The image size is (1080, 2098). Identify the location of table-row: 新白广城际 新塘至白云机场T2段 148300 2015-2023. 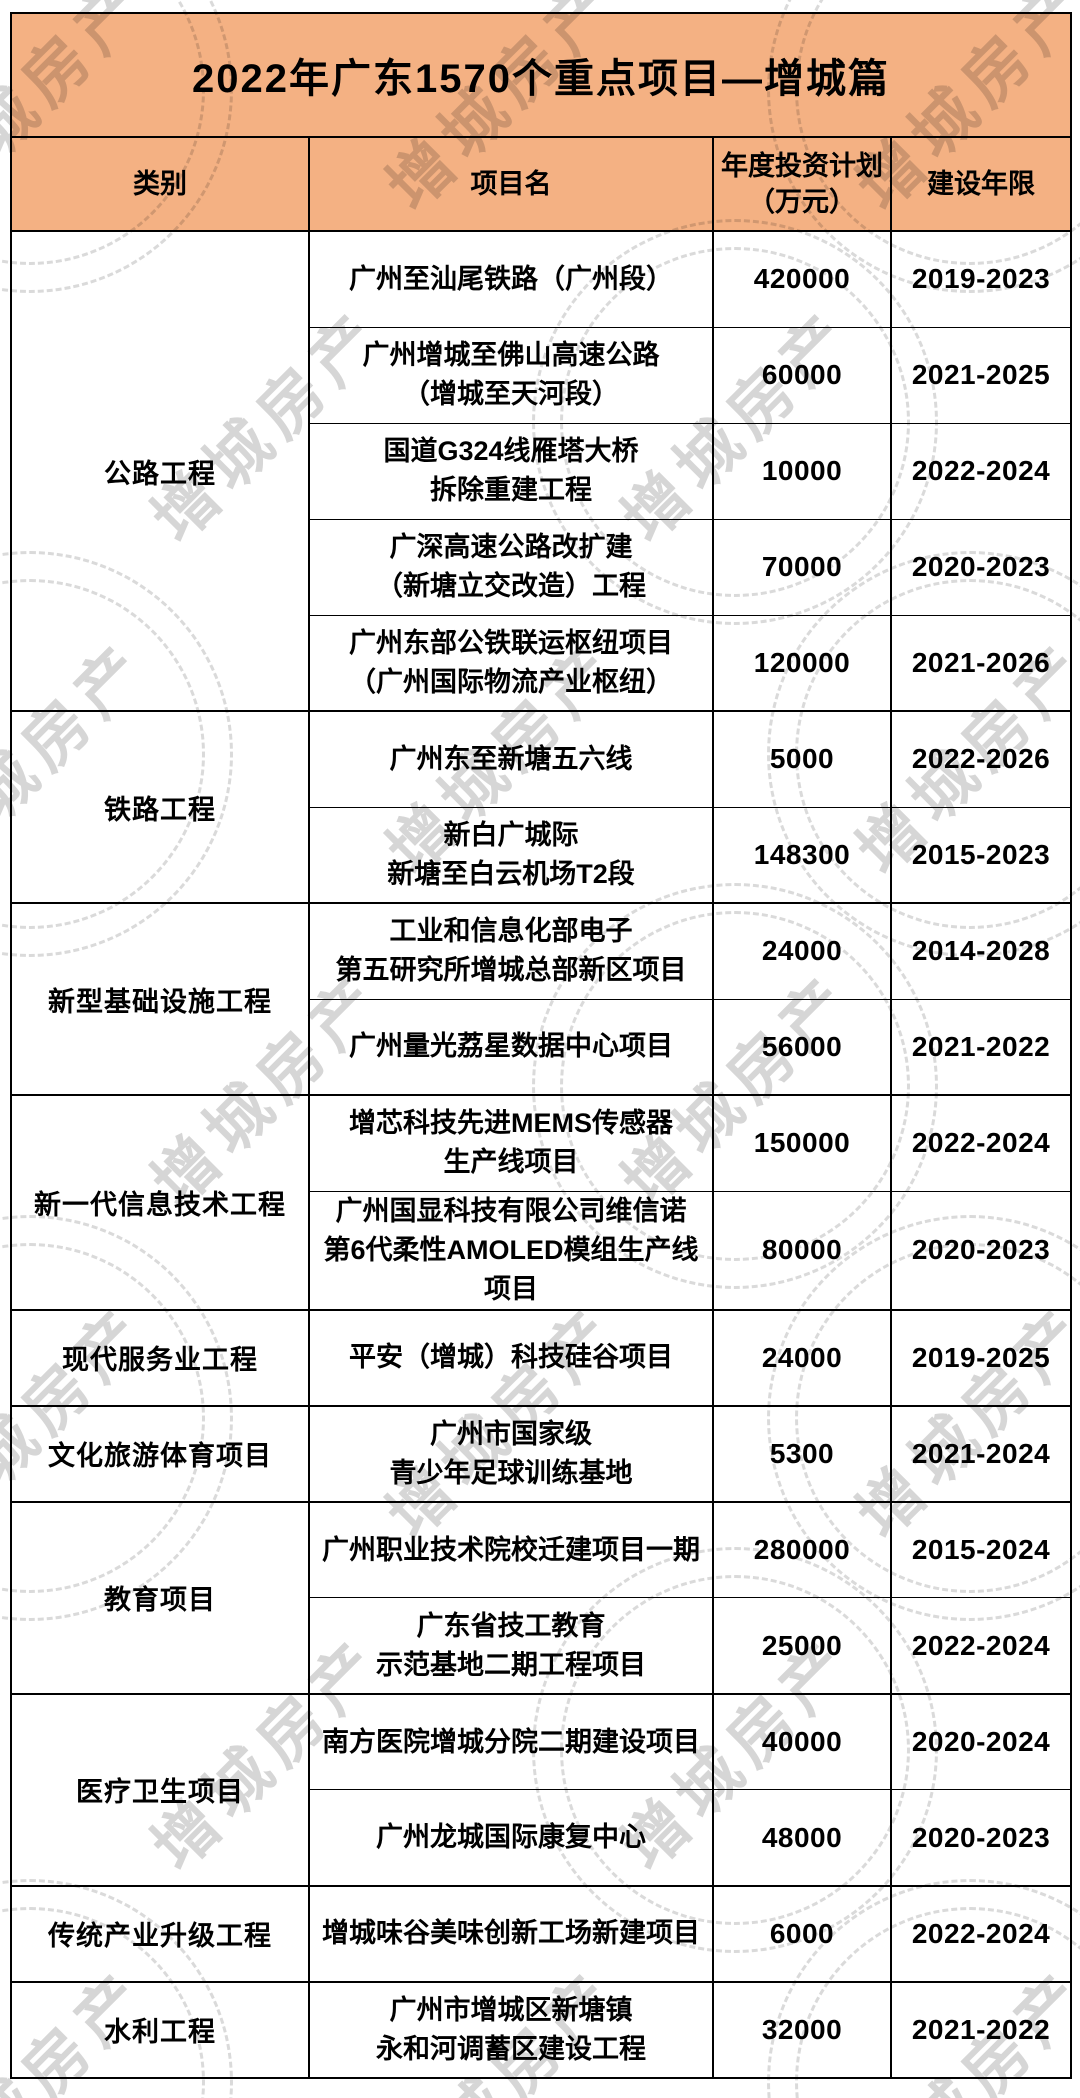
(542, 855).